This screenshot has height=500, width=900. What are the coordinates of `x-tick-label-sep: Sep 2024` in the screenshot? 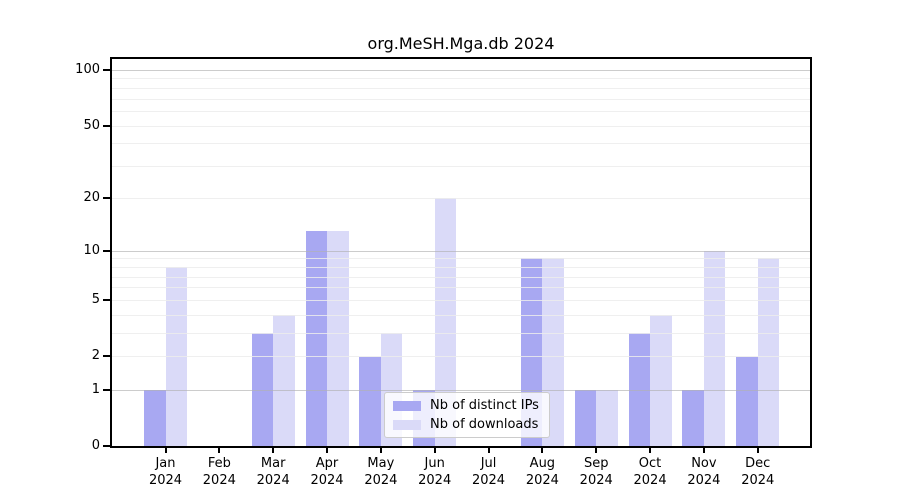 It's located at (596, 472).